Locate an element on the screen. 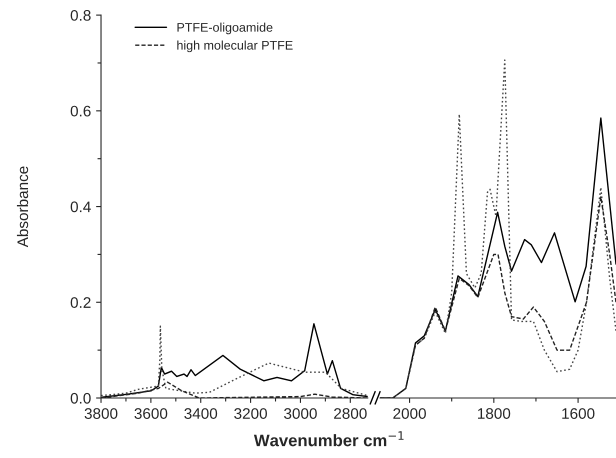  x-tick-label: 3200 is located at coordinates (250, 413).